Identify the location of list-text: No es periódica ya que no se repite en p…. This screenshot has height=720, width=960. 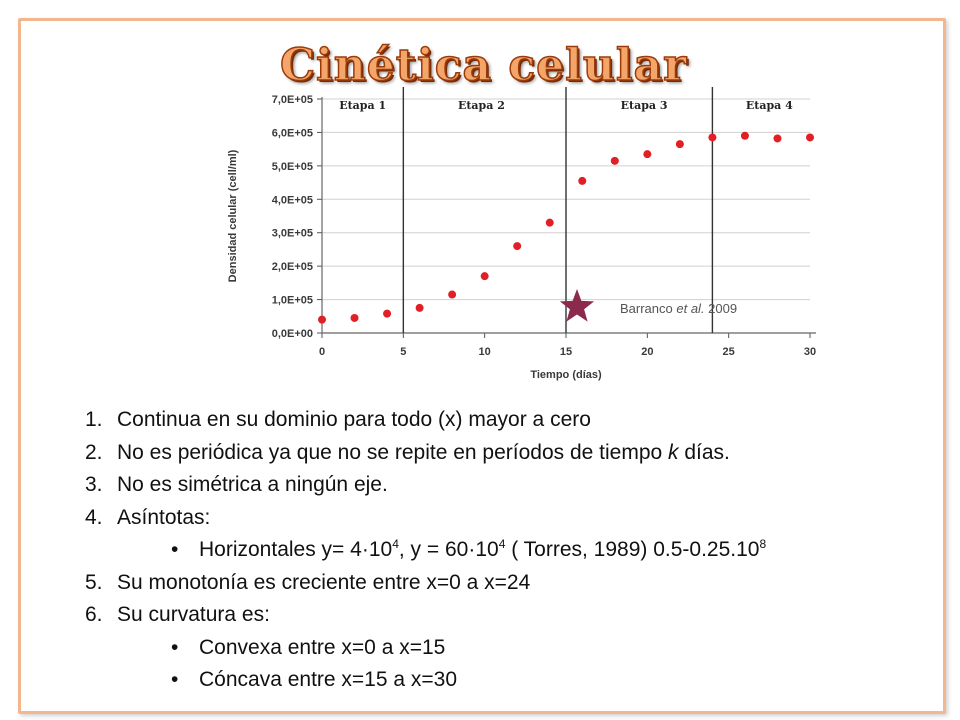
(393, 452).